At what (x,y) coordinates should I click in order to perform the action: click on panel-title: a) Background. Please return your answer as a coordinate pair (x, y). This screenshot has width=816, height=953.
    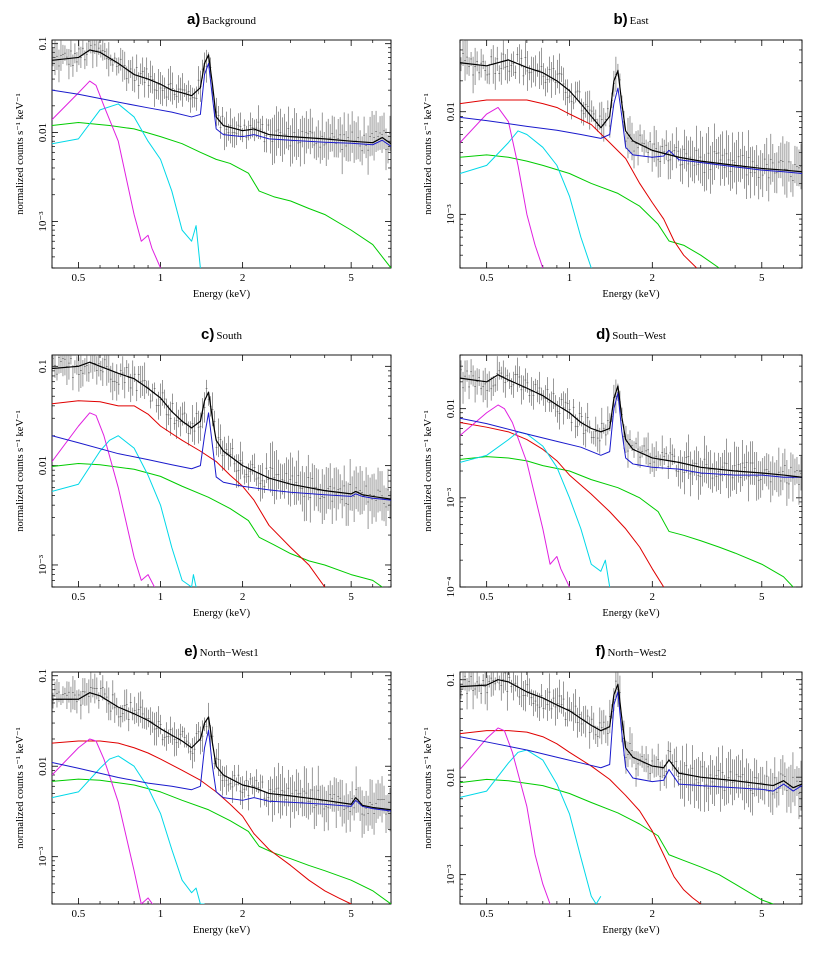
    Looking at the image, I should click on (222, 19).